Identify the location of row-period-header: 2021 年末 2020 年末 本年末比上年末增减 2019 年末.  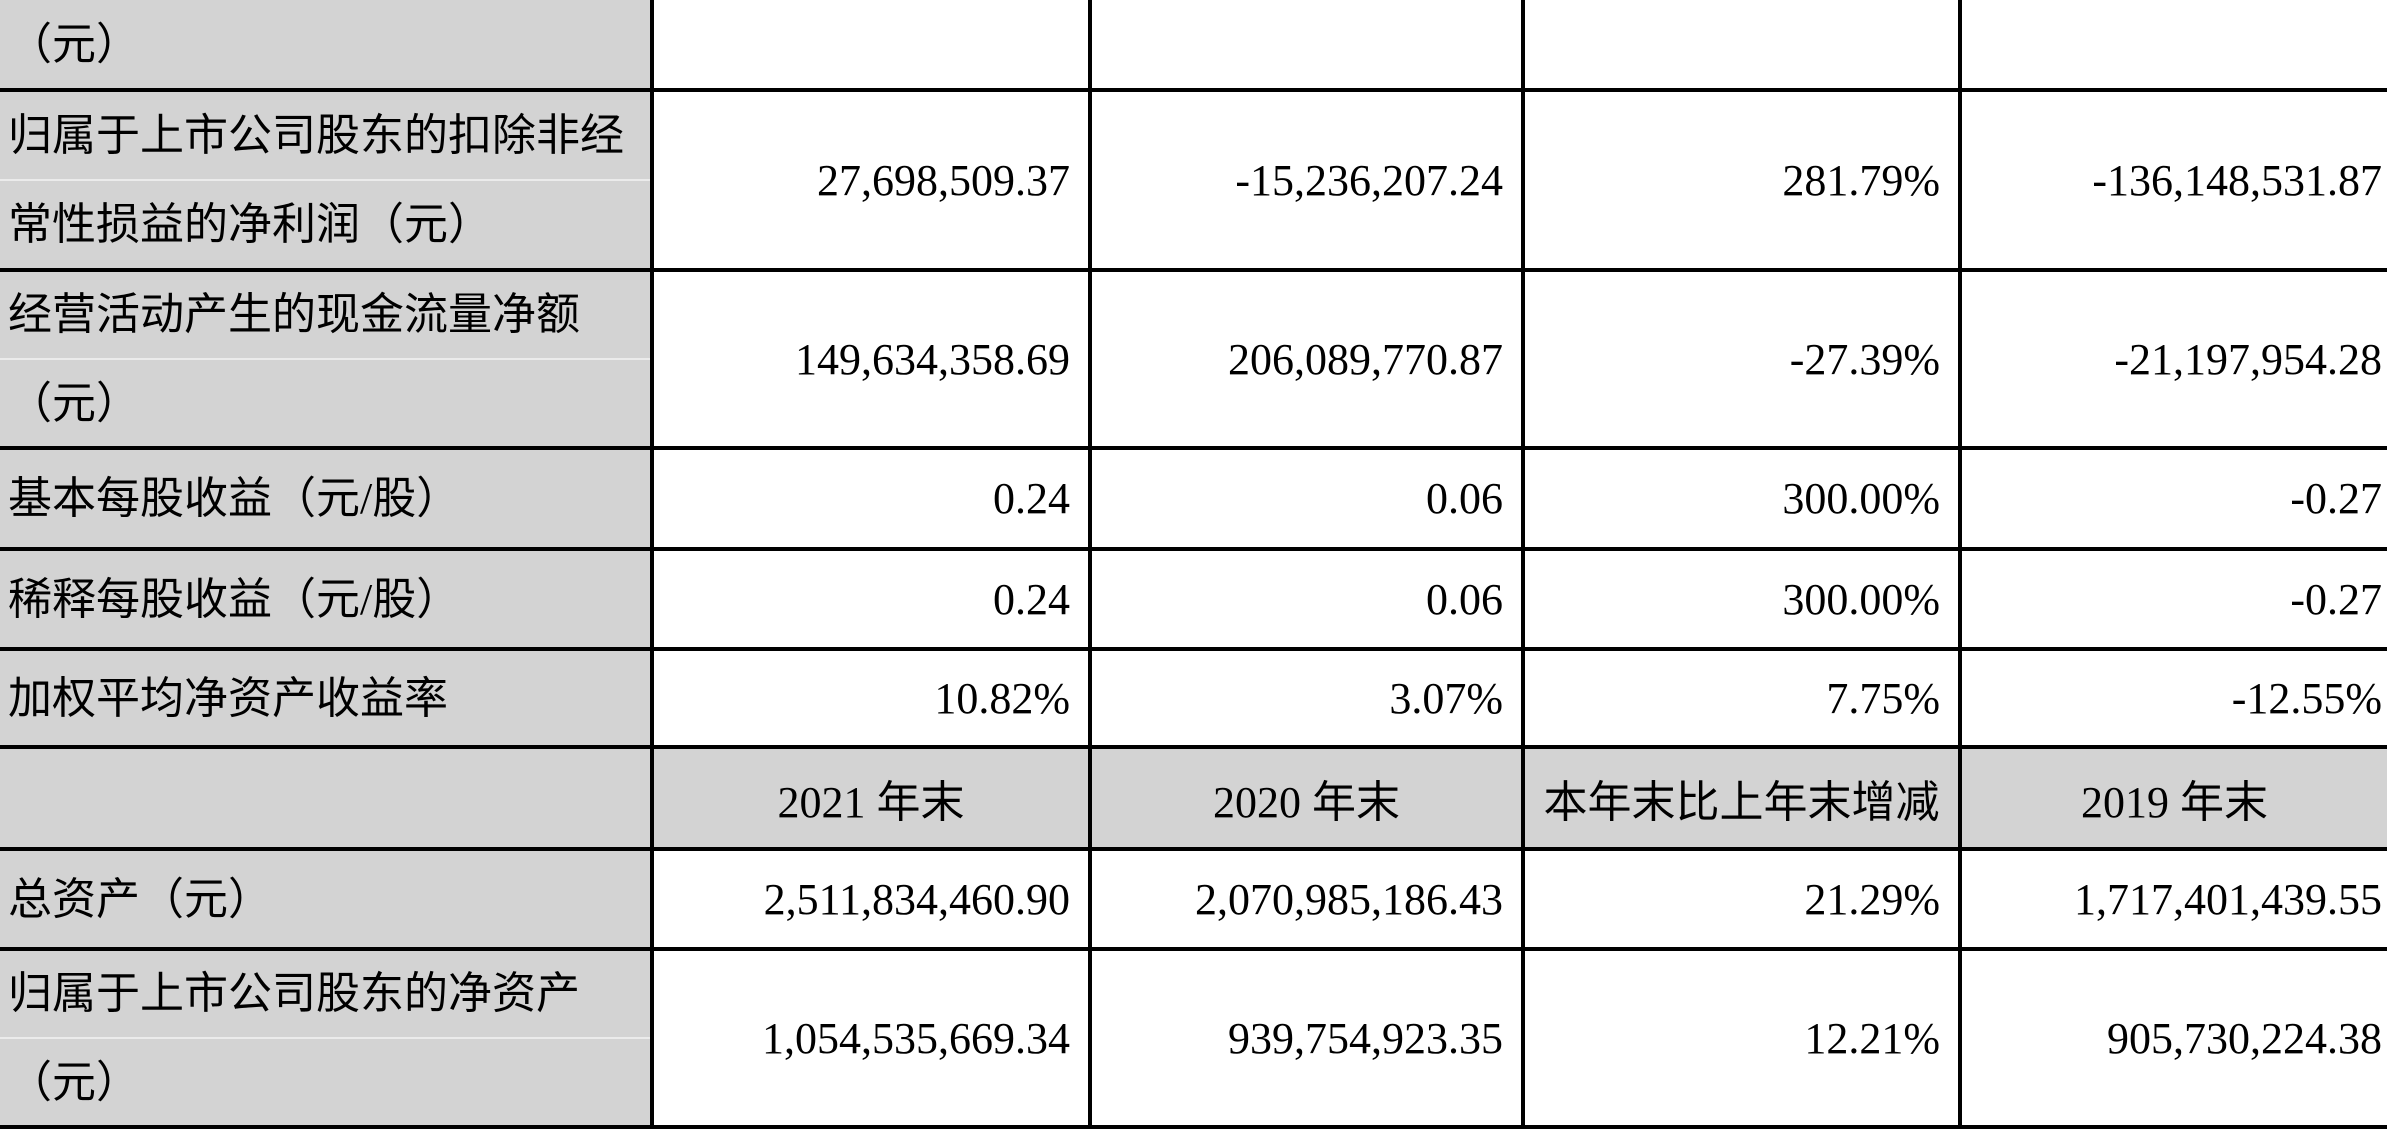
(1193, 800).